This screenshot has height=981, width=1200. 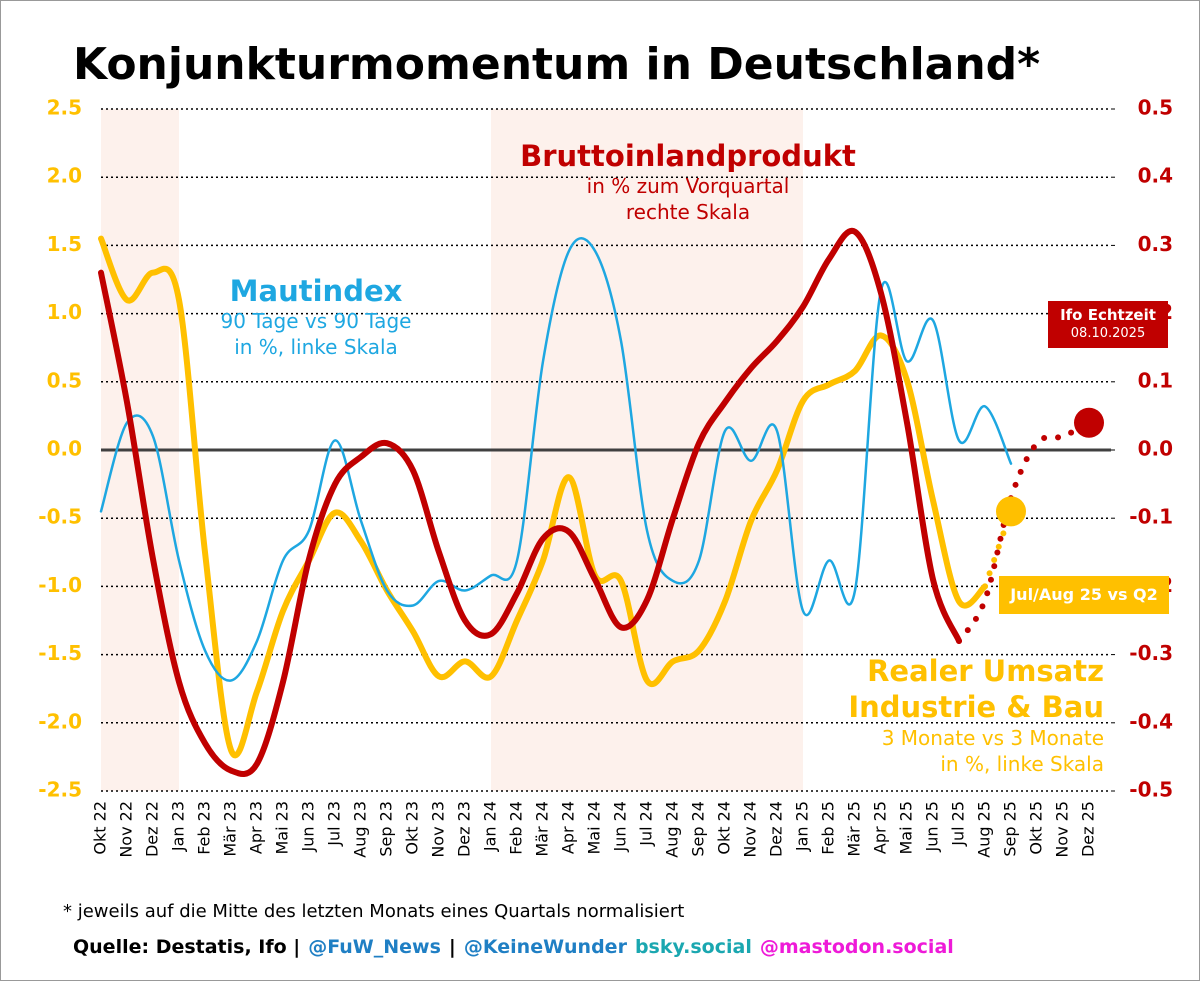 What do you see at coordinates (60, 517) in the screenshot?
I see `y-tick-label: -0.5` at bounding box center [60, 517].